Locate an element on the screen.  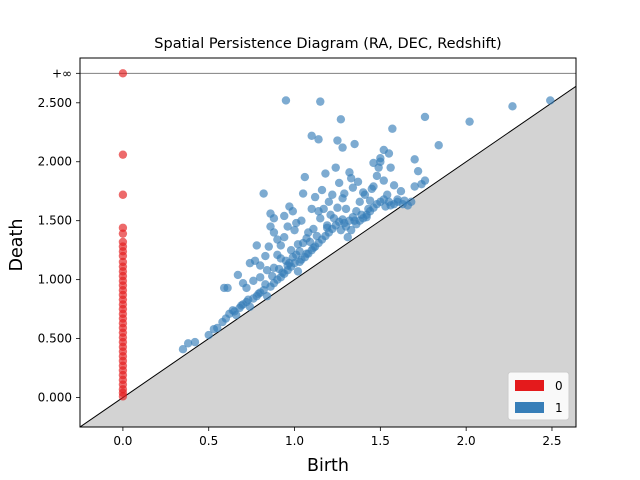
legend: 0 1 is located at coordinates (538, 396).